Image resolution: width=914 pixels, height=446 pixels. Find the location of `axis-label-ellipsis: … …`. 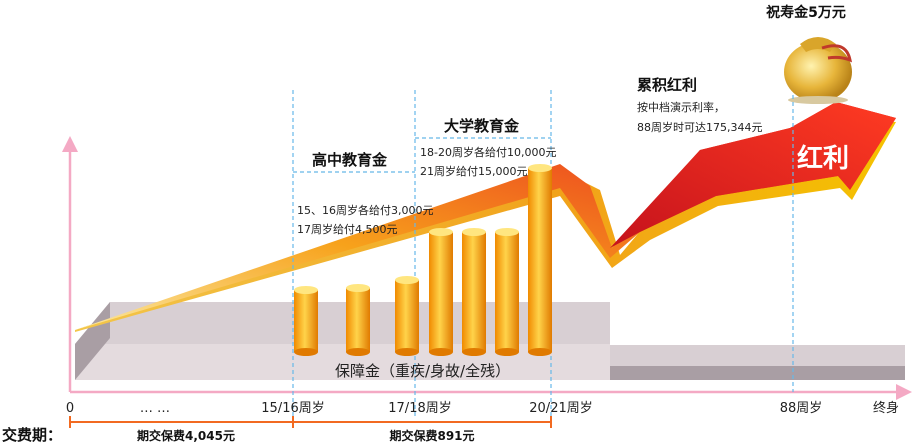

axis-label-ellipsis: … … is located at coordinates (155, 408).